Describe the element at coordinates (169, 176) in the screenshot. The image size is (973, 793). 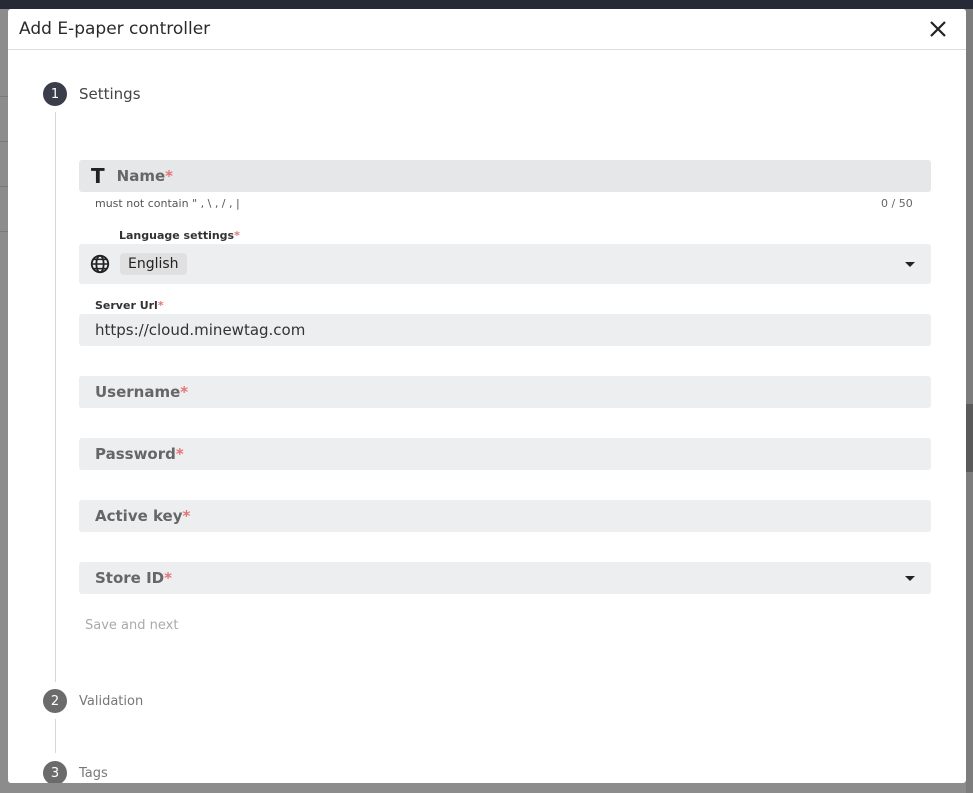
I see `required-mark: *` at that location.